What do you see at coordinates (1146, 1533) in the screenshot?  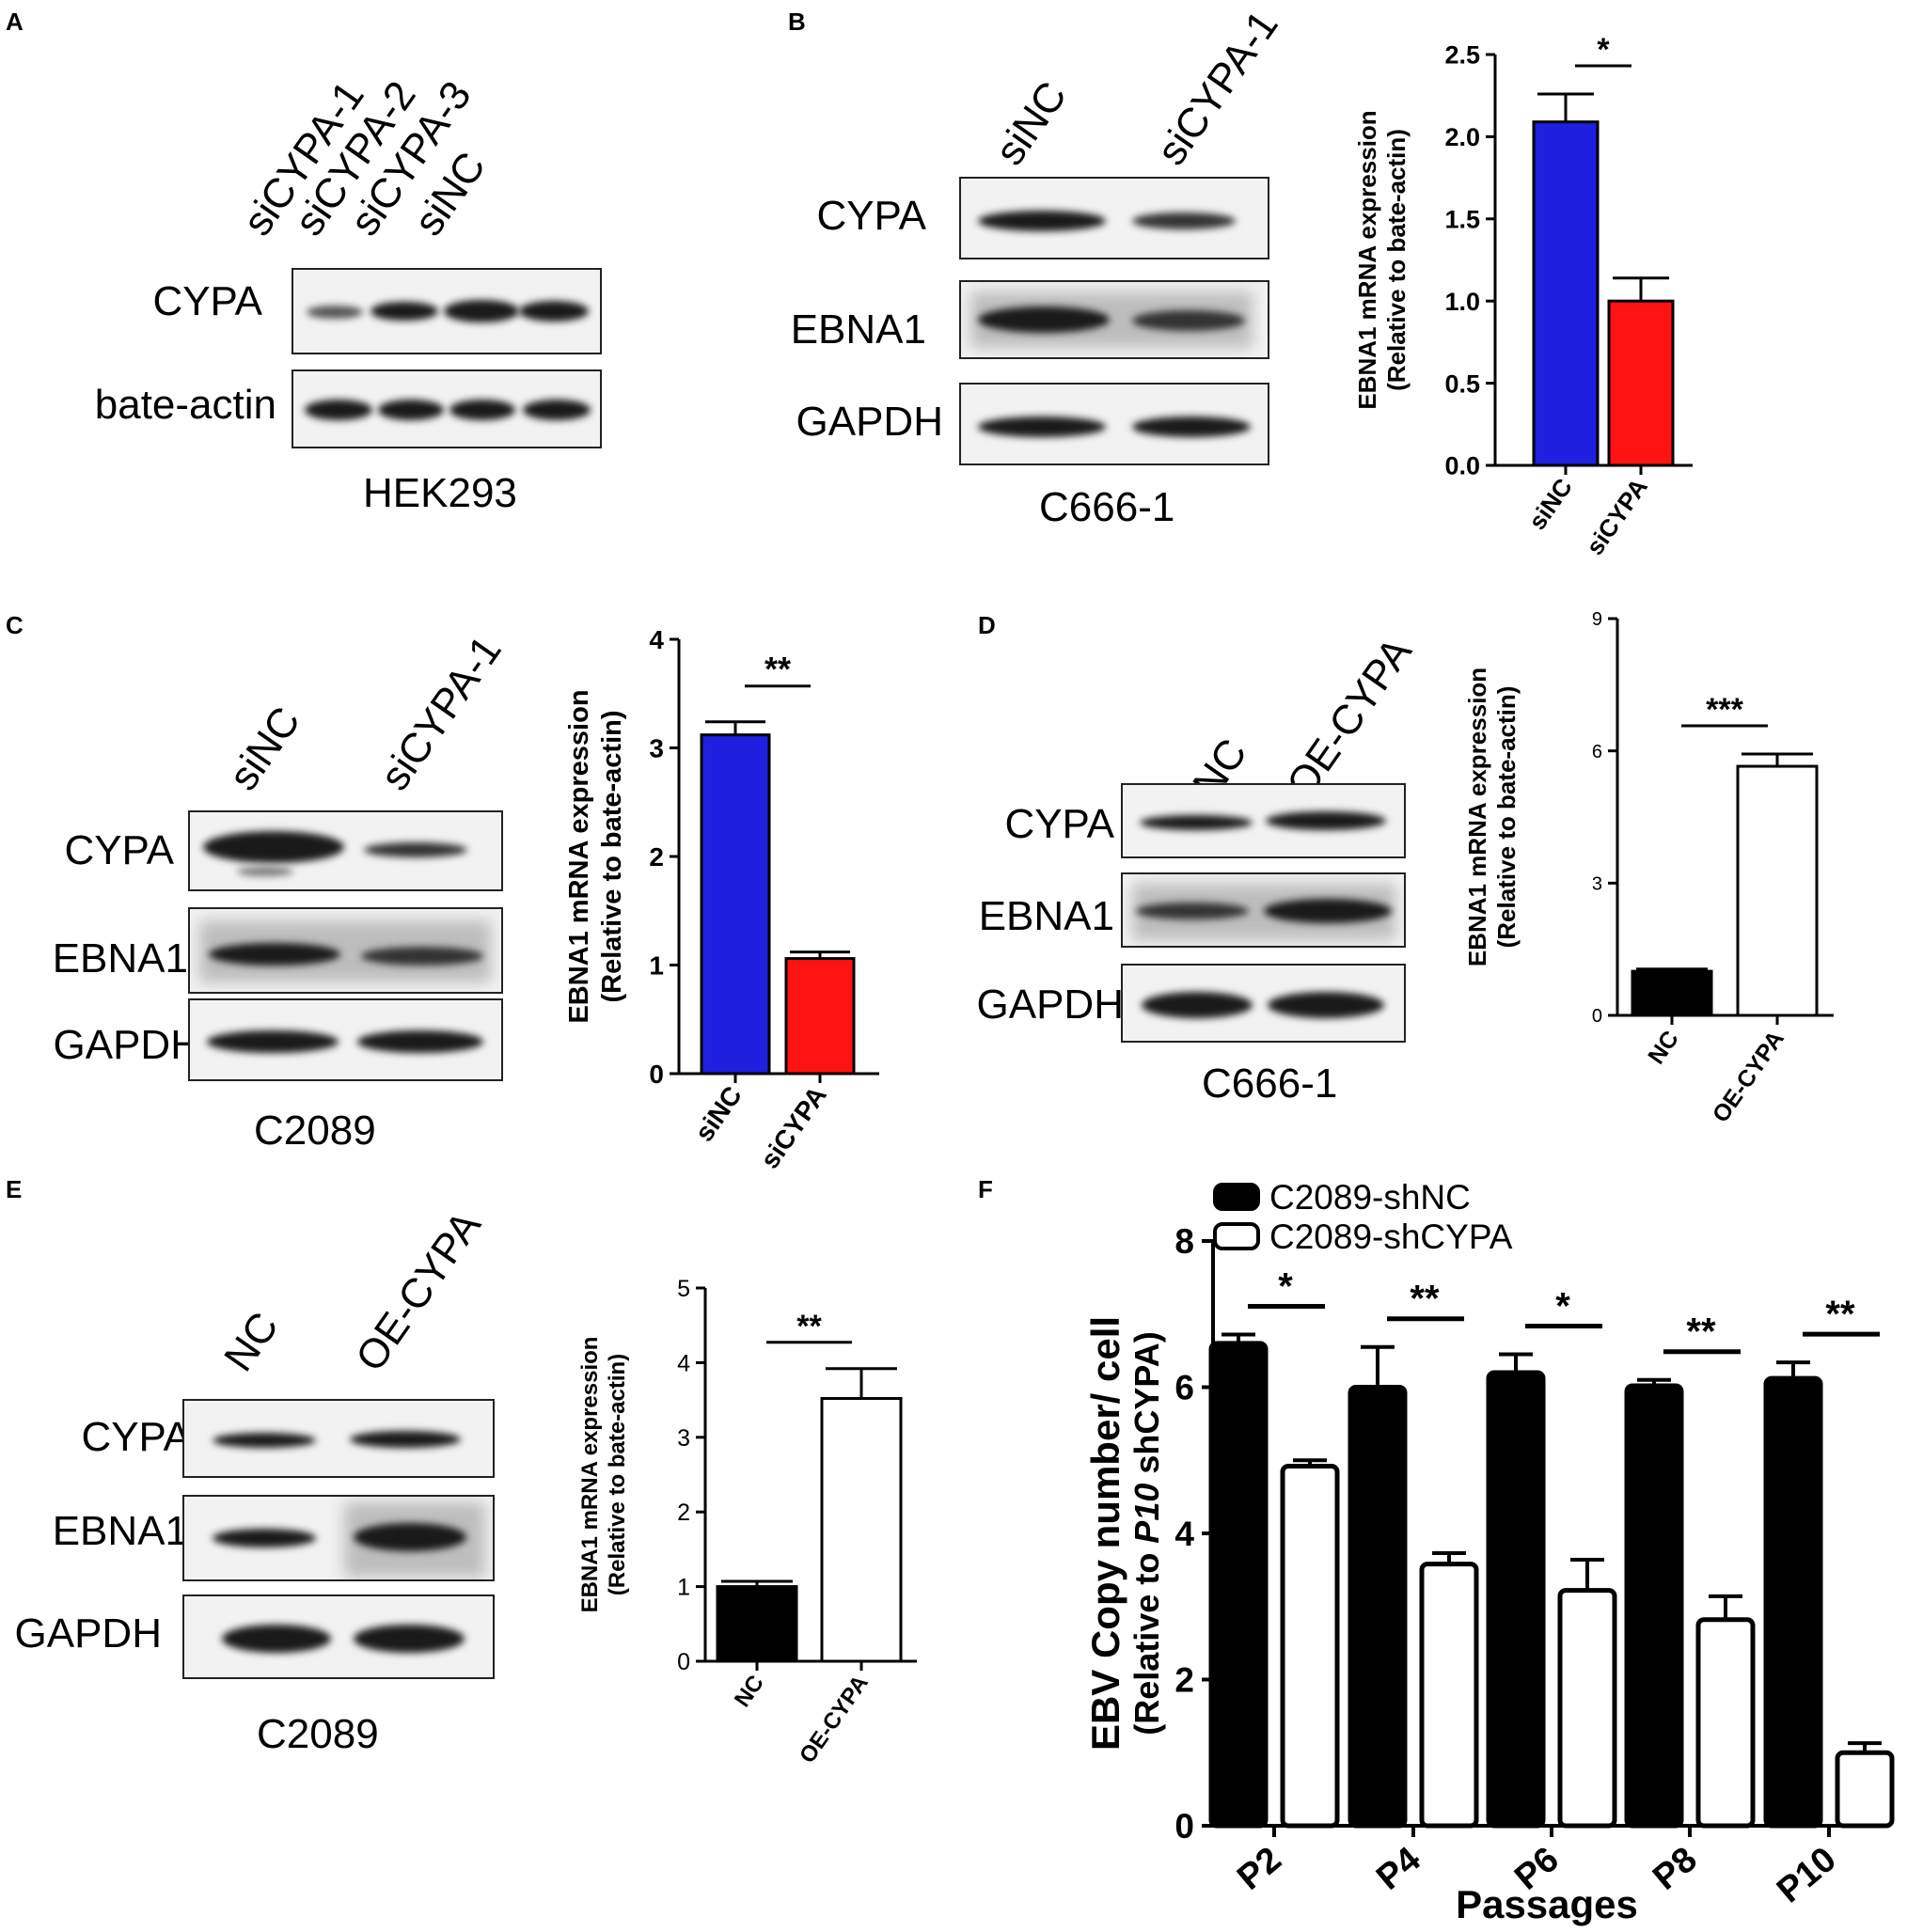 I see `y-axis-sublabel: (Relative to P10 shCYPA)` at bounding box center [1146, 1533].